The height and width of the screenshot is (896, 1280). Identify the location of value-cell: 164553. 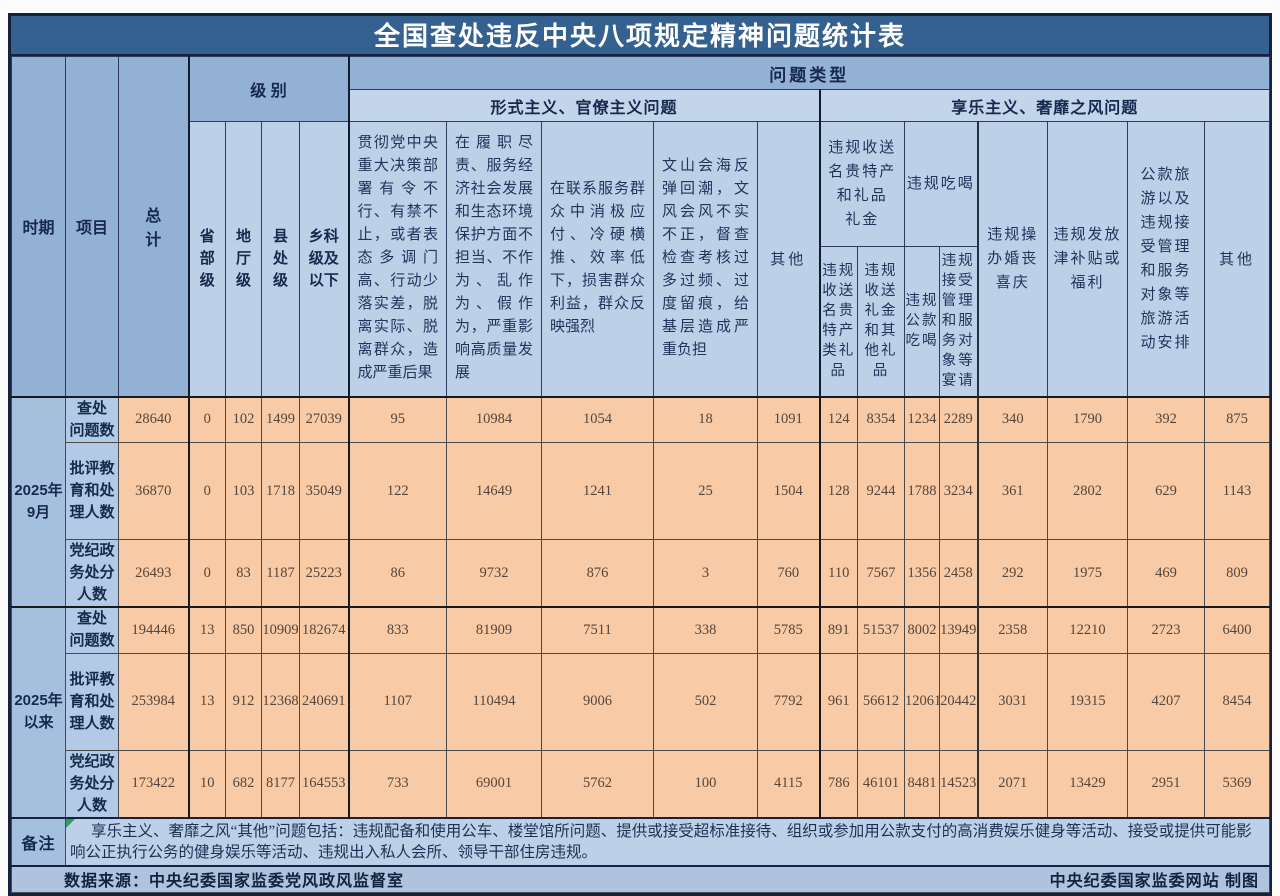
(324, 783).